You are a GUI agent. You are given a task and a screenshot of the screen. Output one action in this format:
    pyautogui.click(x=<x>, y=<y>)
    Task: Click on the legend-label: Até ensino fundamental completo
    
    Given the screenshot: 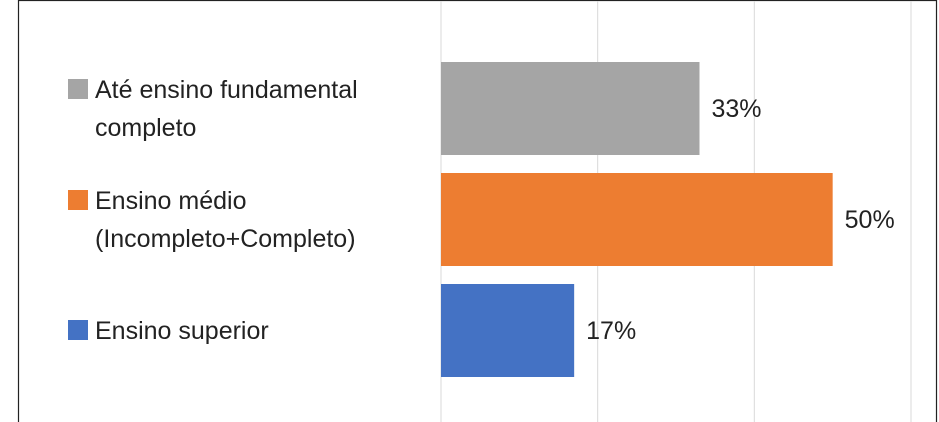 What is the action you would take?
    pyautogui.click(x=226, y=108)
    